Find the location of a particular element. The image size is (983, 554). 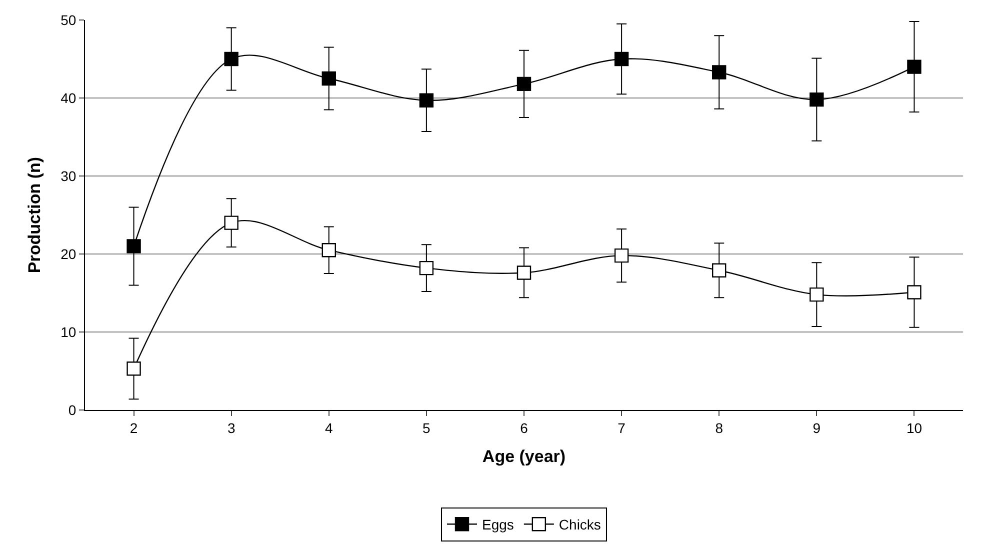

y-tick-label: 50 is located at coordinates (68, 20).